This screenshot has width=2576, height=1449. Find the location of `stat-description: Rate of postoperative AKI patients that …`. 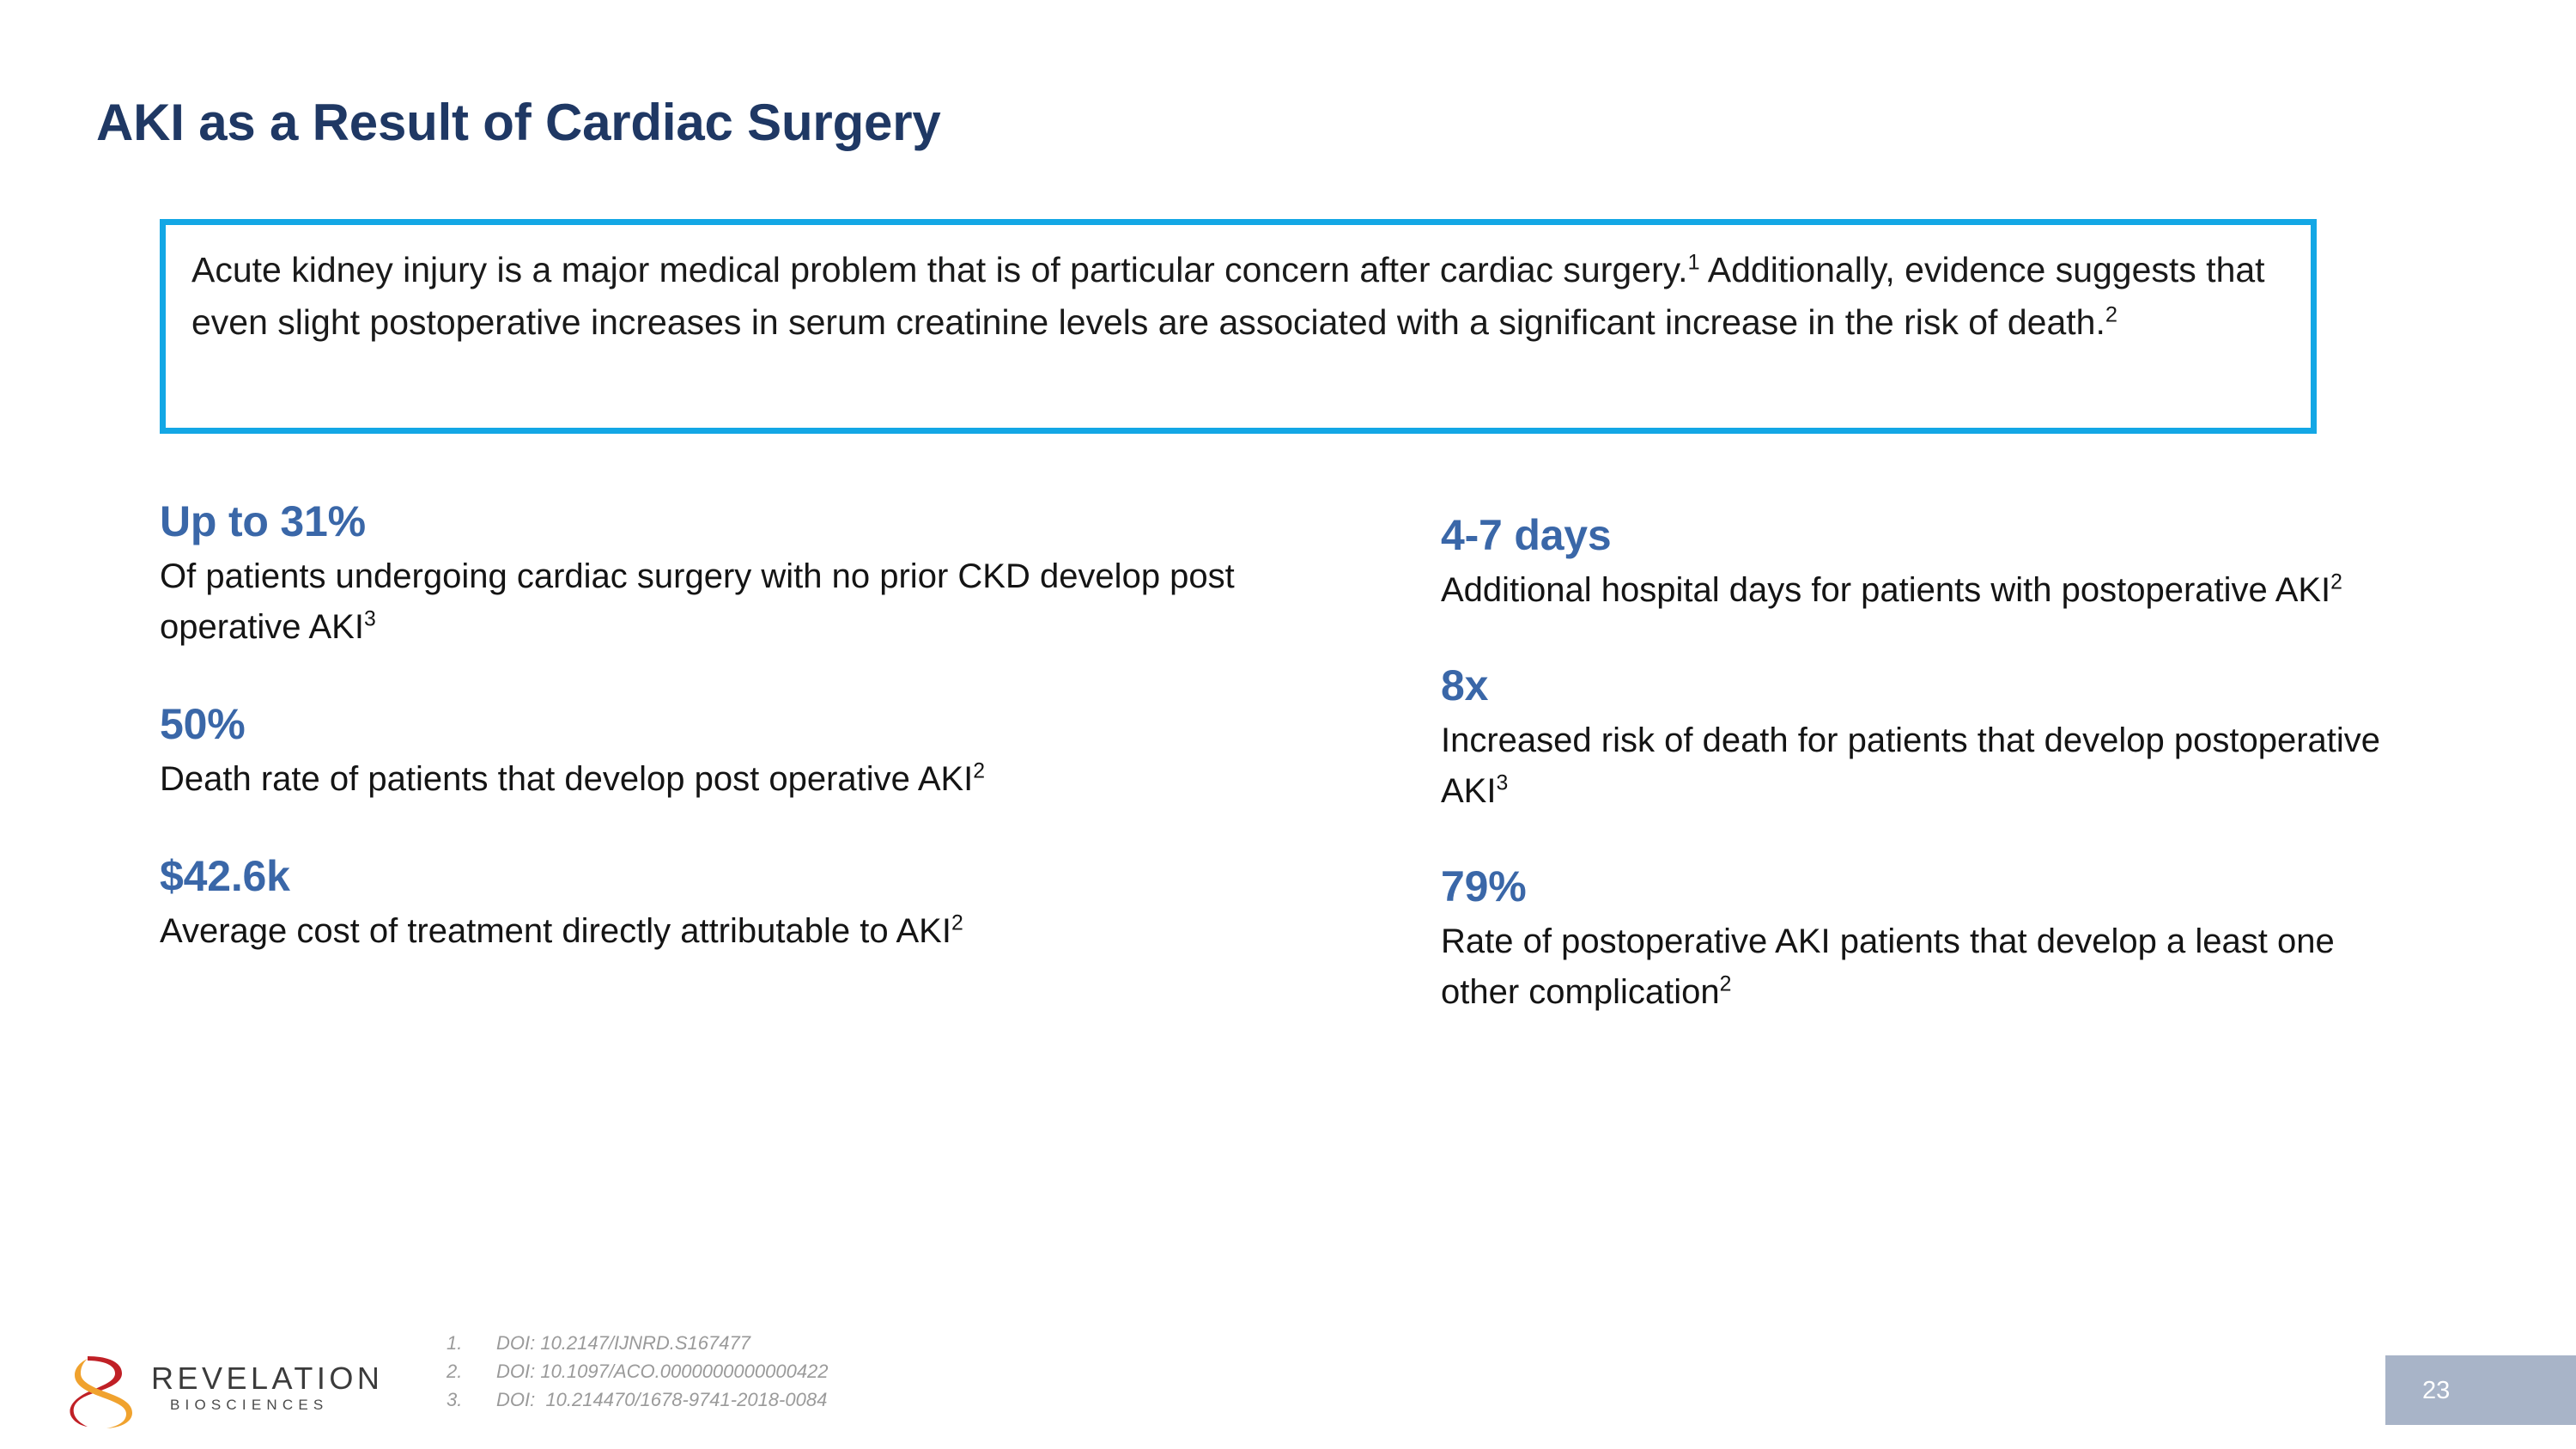

stat-description: Rate of postoperative AKI patients that … is located at coordinates (1913, 967).